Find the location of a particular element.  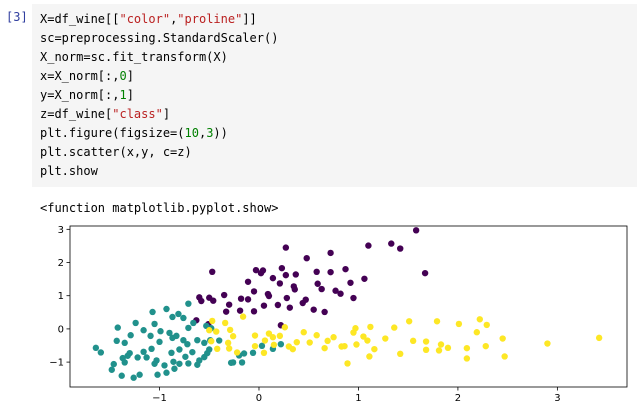

code-token: sc=preprocessing.StandardScaler() is located at coordinates (159, 38).